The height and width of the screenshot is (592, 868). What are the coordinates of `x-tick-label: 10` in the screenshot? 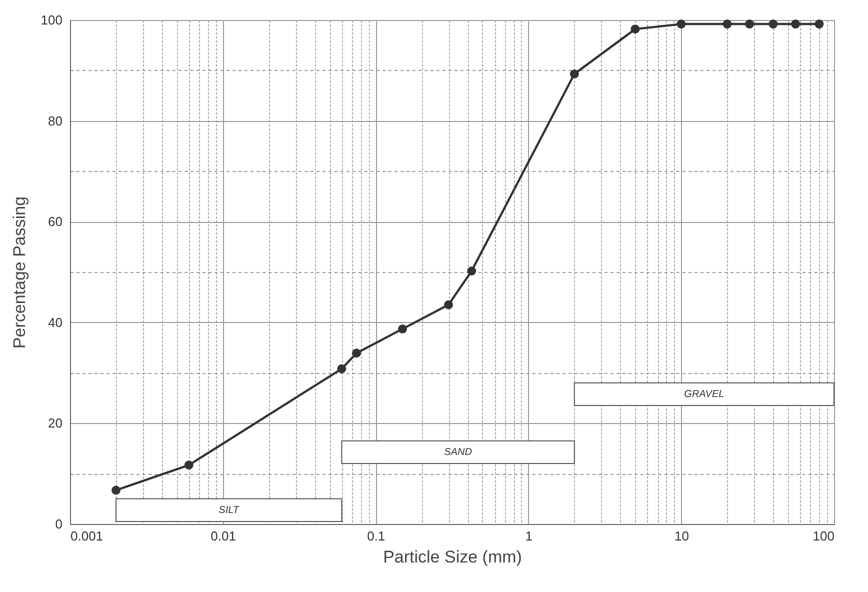 It's located at (681, 536).